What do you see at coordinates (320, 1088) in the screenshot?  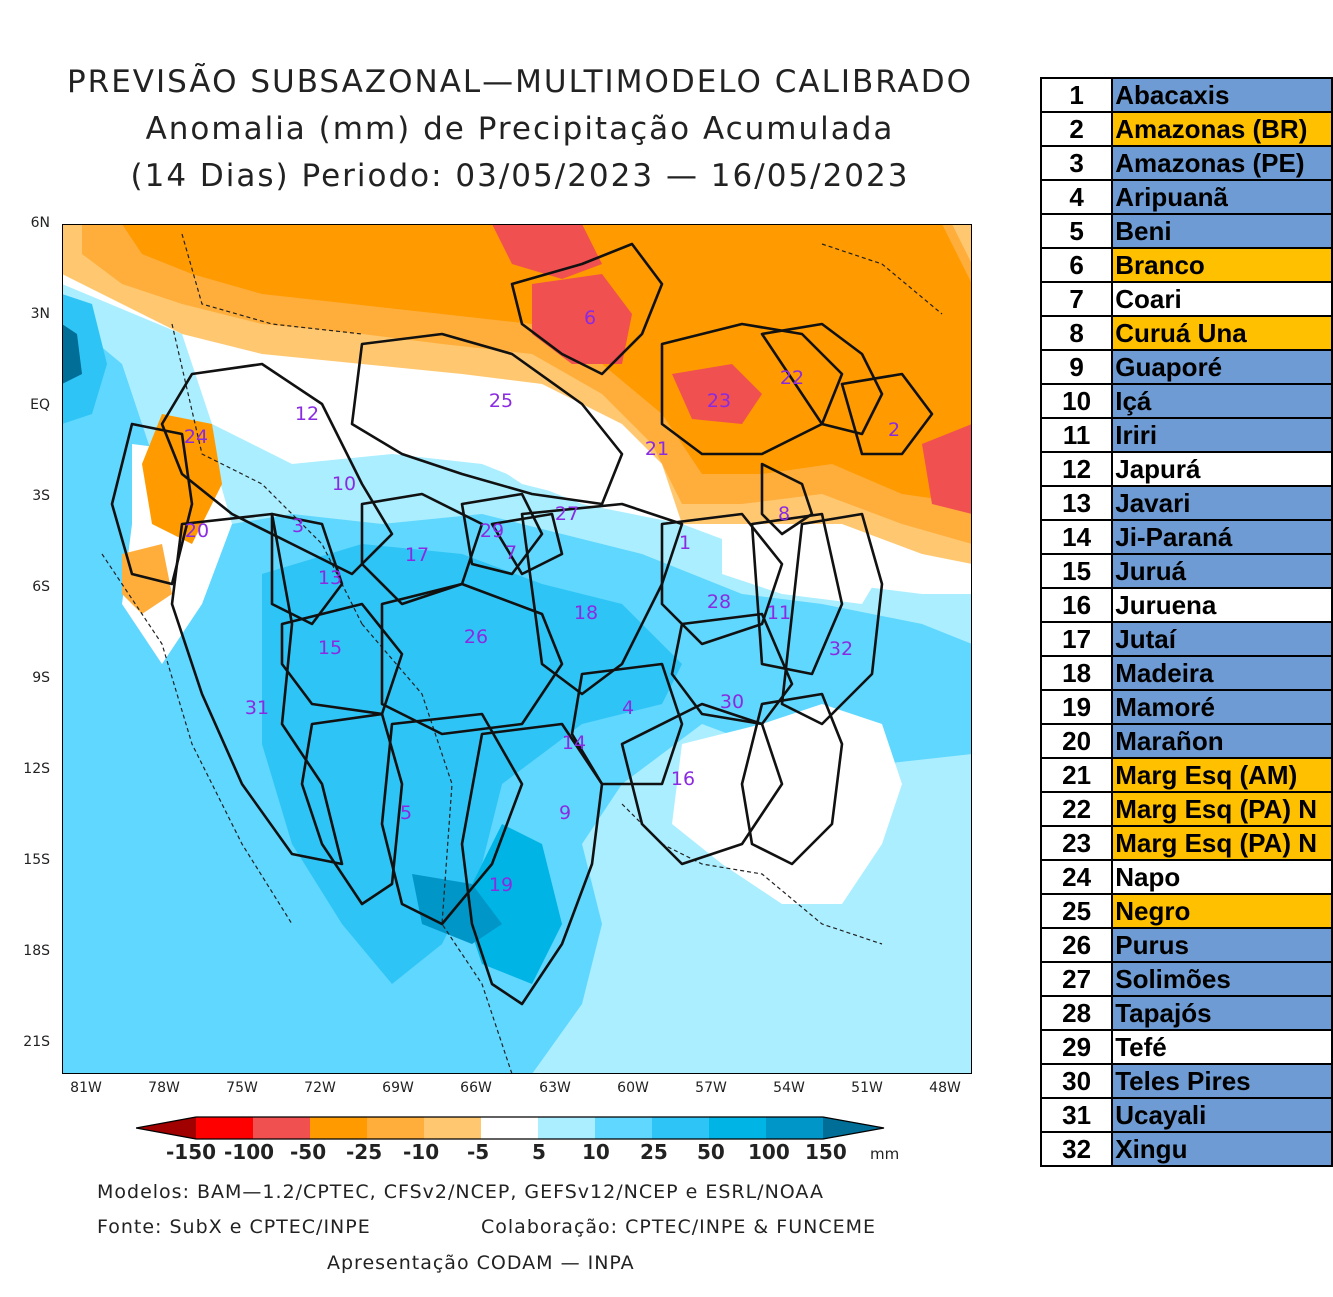 I see `lon-label: 72W` at bounding box center [320, 1088].